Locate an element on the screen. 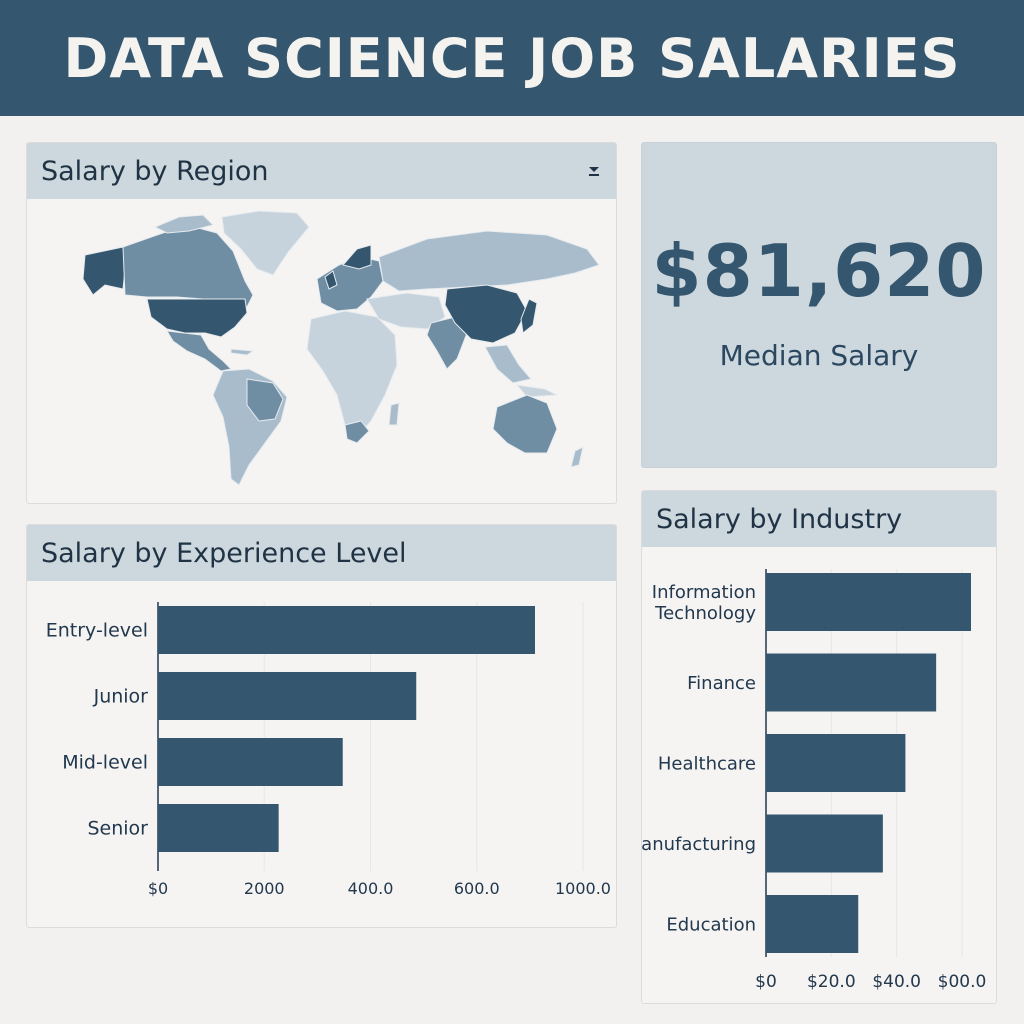  experience-panel-header: Salary by Experience Level is located at coordinates (321, 553).